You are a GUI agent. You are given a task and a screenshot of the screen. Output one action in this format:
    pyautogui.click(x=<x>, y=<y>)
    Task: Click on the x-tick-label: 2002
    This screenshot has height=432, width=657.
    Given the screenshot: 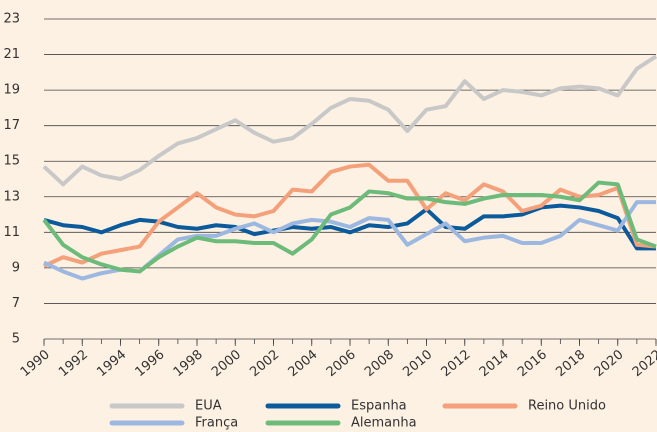 What is the action you would take?
    pyautogui.click(x=264, y=363)
    